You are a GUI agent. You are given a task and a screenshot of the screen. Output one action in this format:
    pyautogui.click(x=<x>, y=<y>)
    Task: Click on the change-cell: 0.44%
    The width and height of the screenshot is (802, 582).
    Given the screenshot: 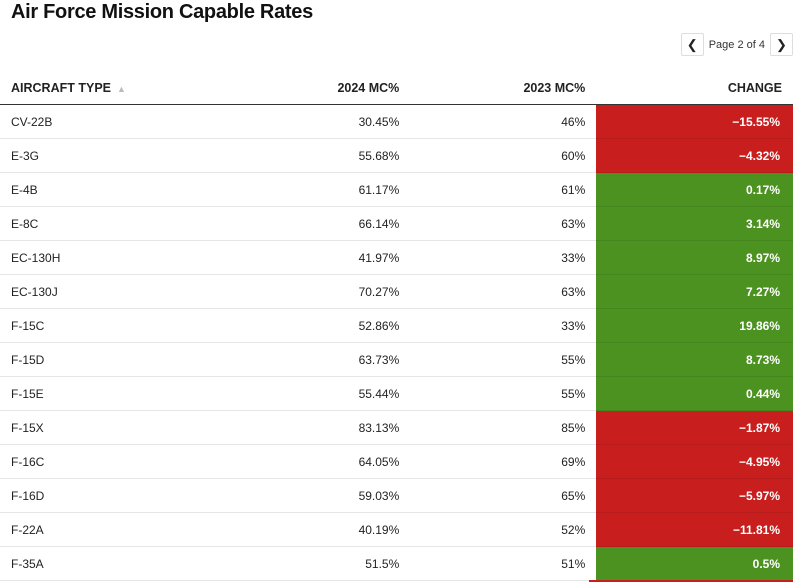 What is the action you would take?
    pyautogui.click(x=694, y=393)
    